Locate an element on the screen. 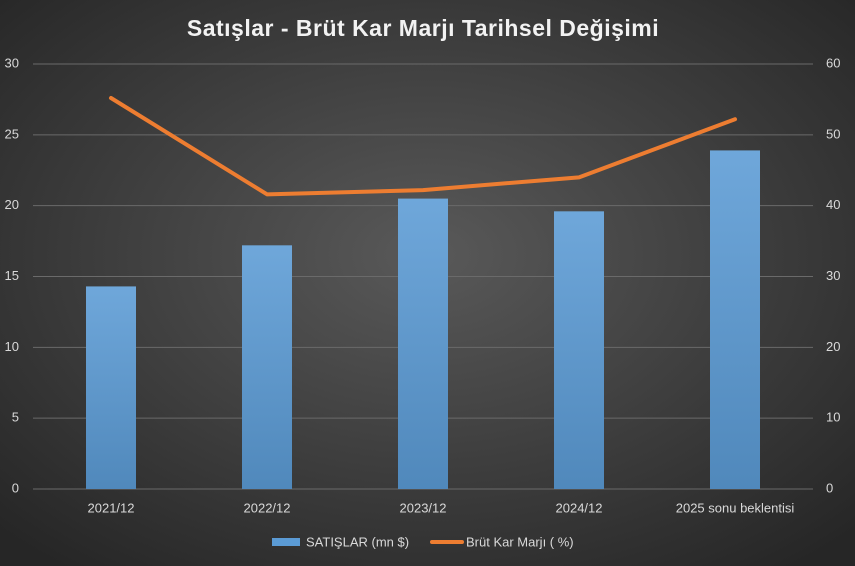 This screenshot has width=855, height=566. y-tick-label: 0 is located at coordinates (15, 487).